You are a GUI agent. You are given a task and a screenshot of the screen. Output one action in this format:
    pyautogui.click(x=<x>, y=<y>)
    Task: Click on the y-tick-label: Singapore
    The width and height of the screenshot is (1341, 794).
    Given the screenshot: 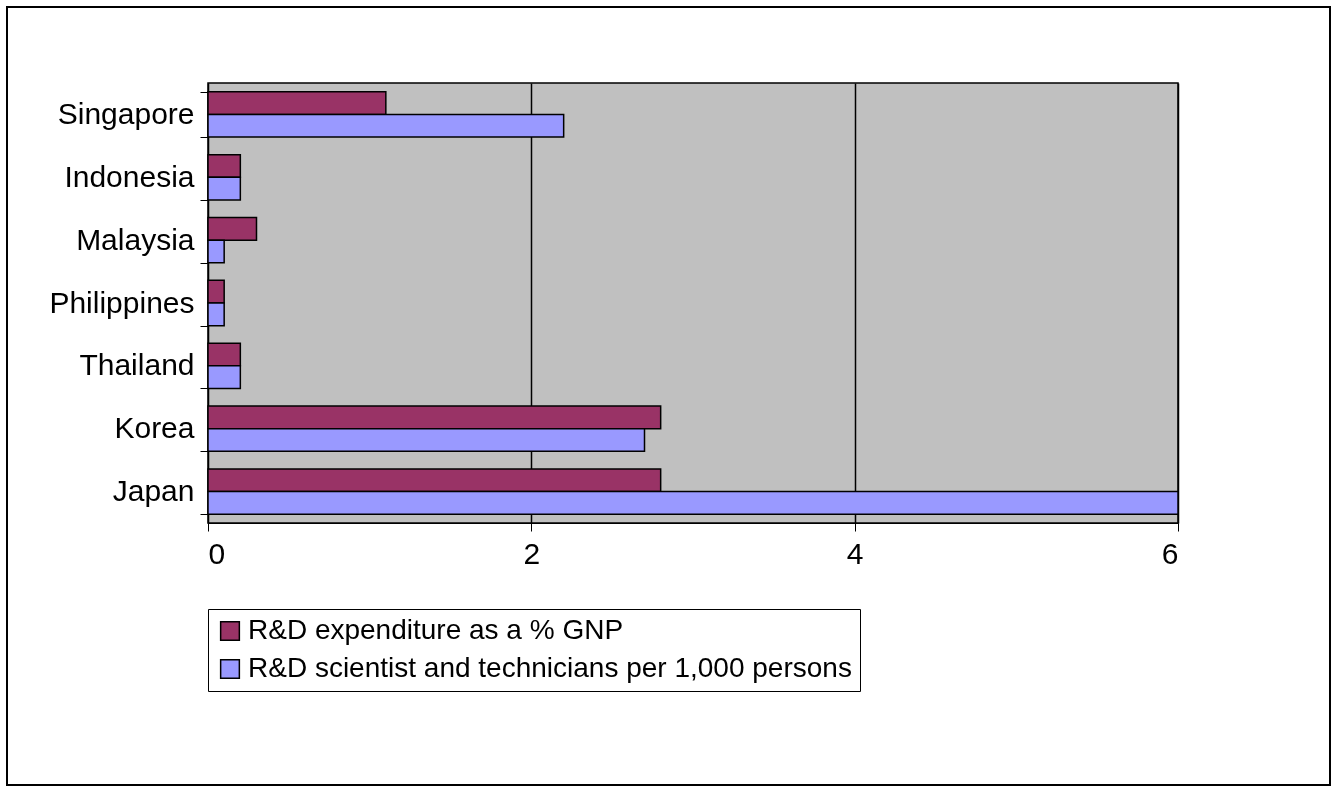 What is the action you would take?
    pyautogui.click(x=126, y=113)
    